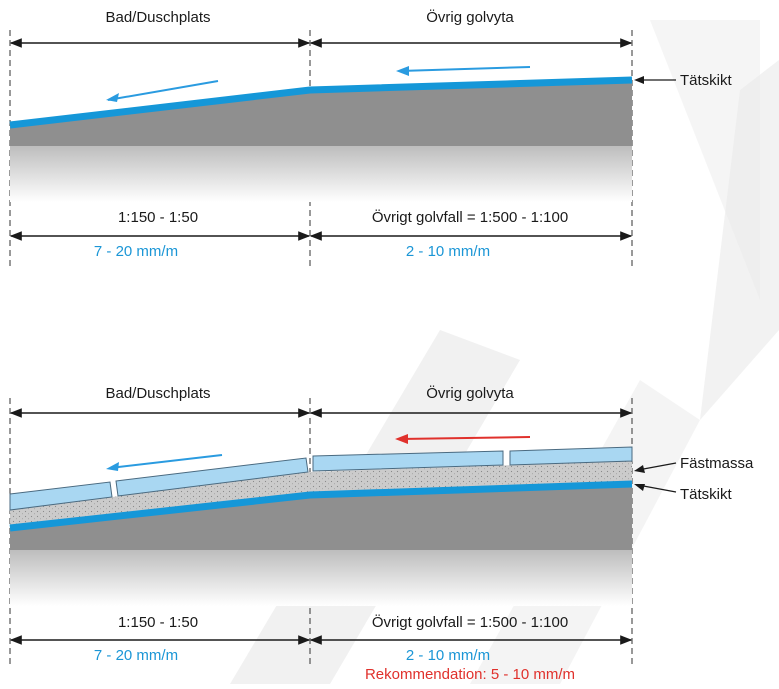  What do you see at coordinates (158, 622) in the screenshot?
I see `bottom-ratio-left: 1:150 - 1:50` at bounding box center [158, 622].